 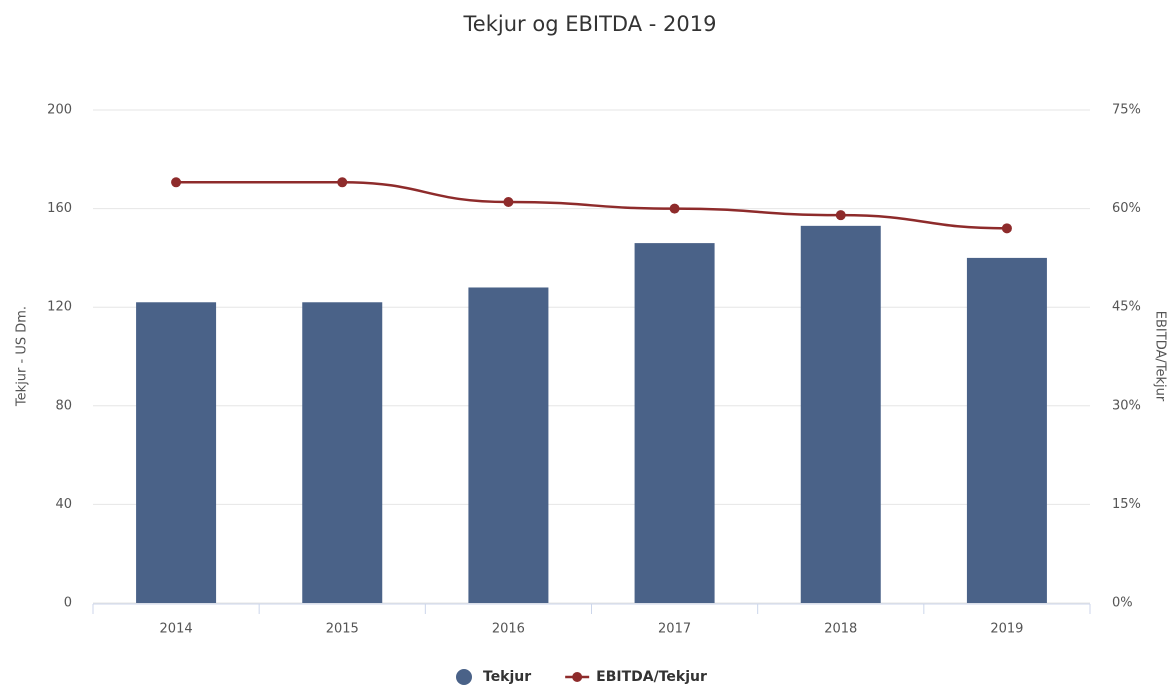 I want to click on y-tick-label: 200, so click(x=59, y=110).